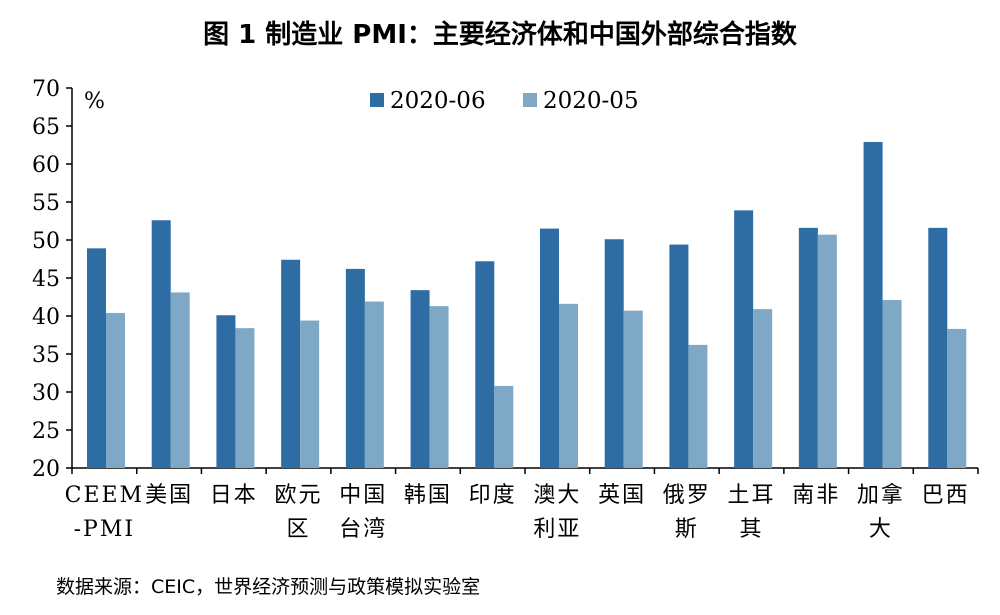 This screenshot has height=615, width=1000. I want to click on source-note: 数据来源：CEIC，世界经济预测与政策模拟实验室, so click(268, 587).